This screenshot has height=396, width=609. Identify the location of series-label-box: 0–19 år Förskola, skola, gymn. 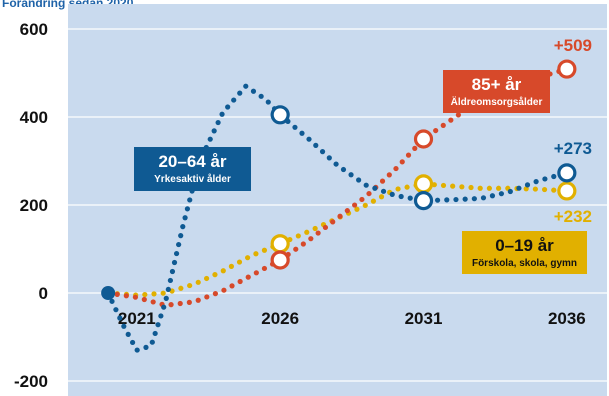
(524, 252).